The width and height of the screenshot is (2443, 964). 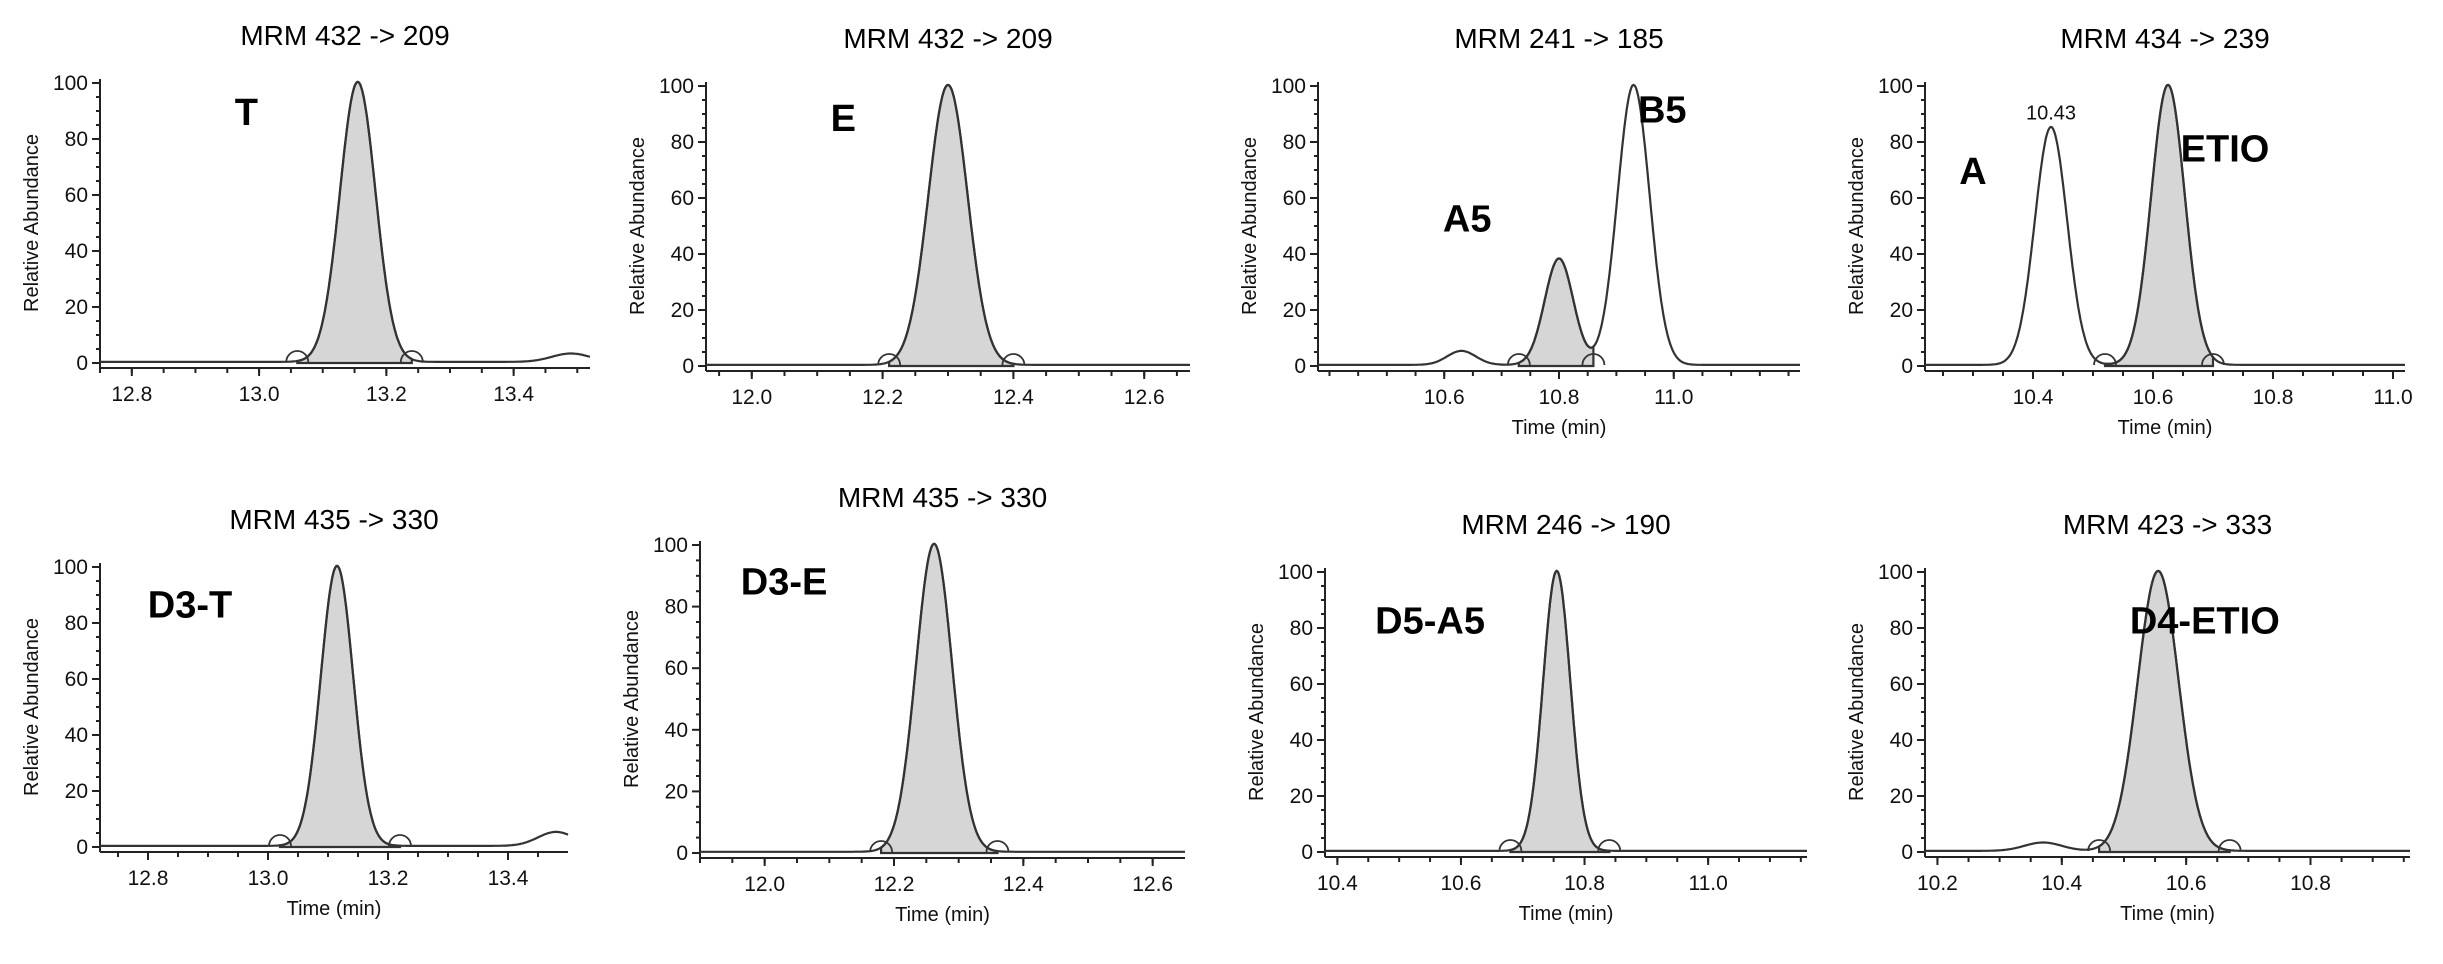 I want to click on panel-title: MRM 246 -> 190, so click(x=1565, y=524).